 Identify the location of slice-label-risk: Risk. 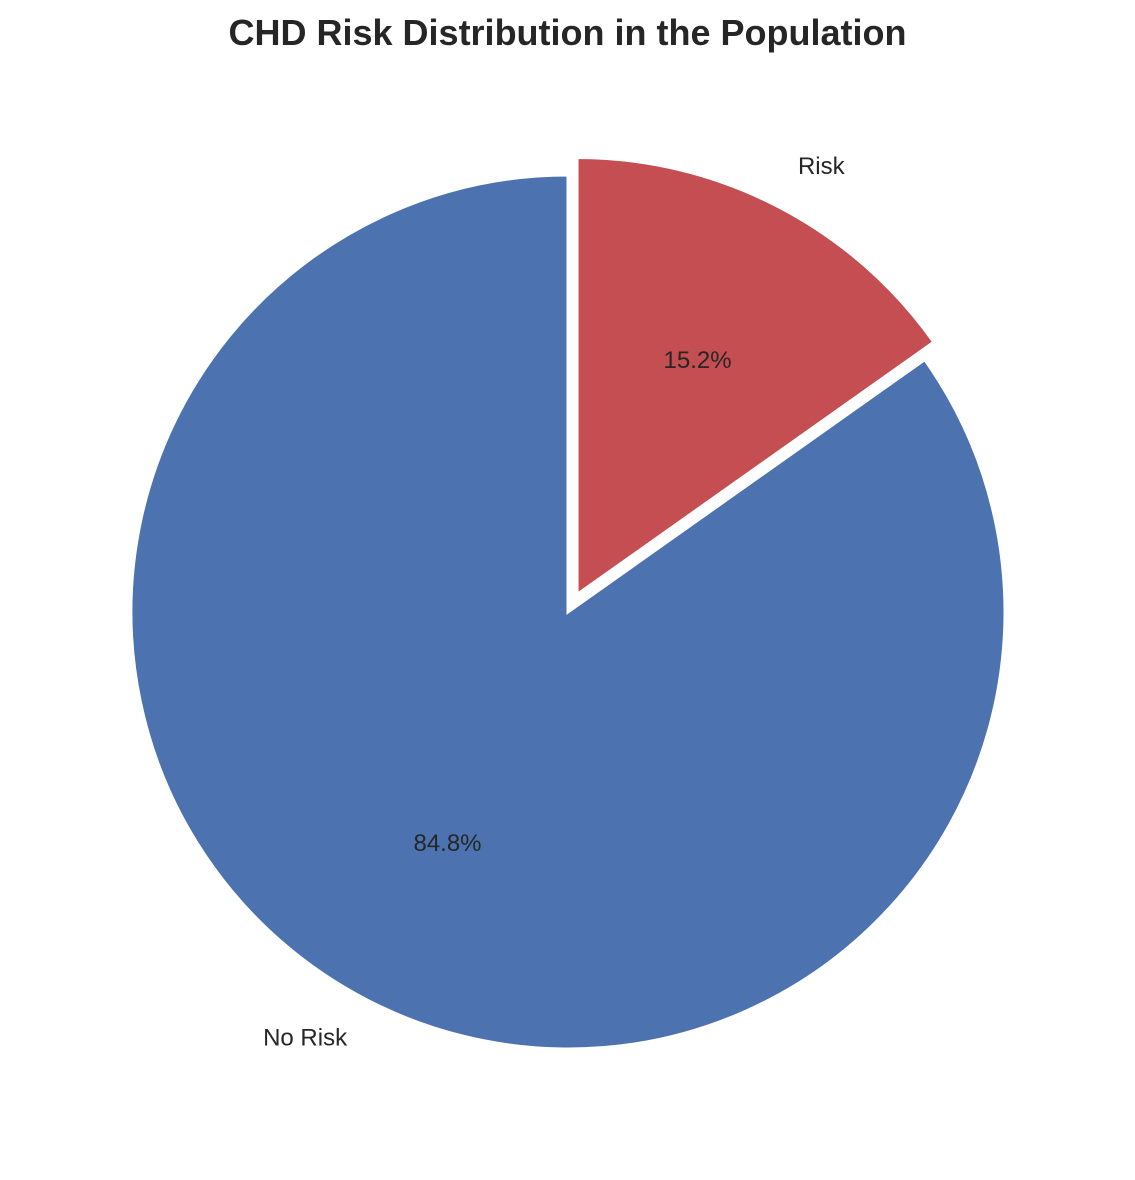
(822, 166).